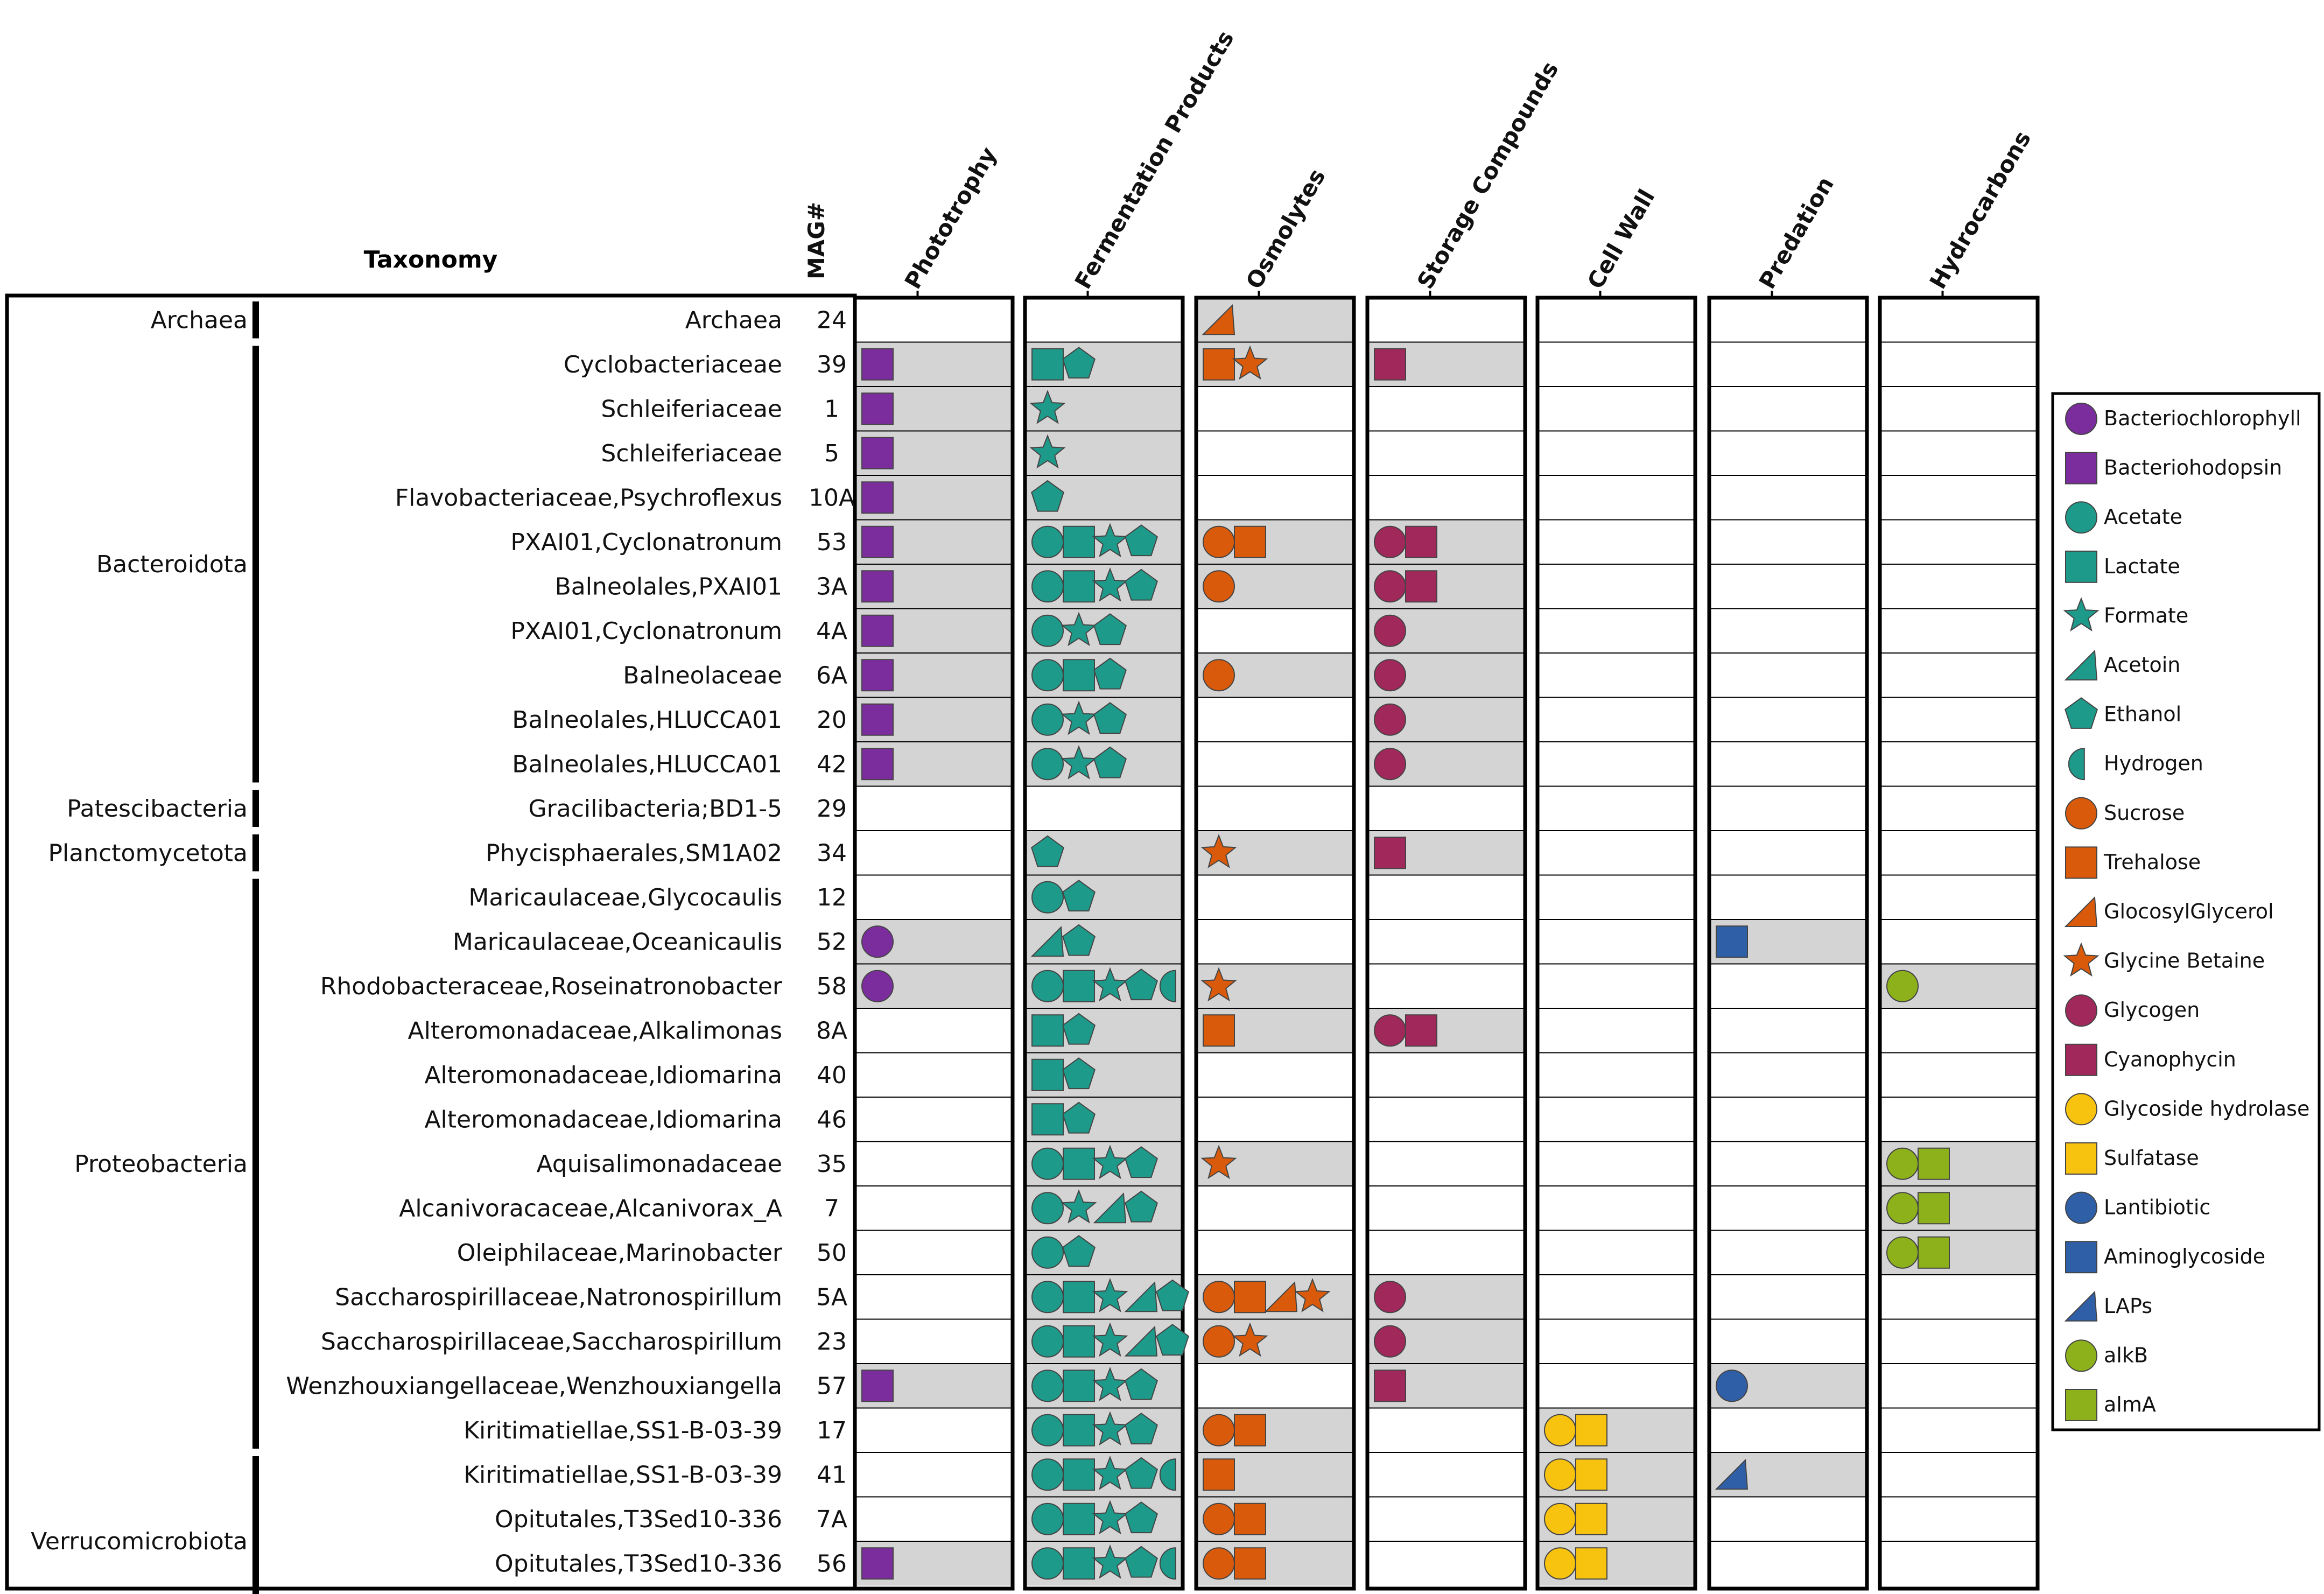 The height and width of the screenshot is (1594, 2324). Describe the element at coordinates (1218, 319) in the screenshot. I see `symbol-glocosylglycerol` at that location.